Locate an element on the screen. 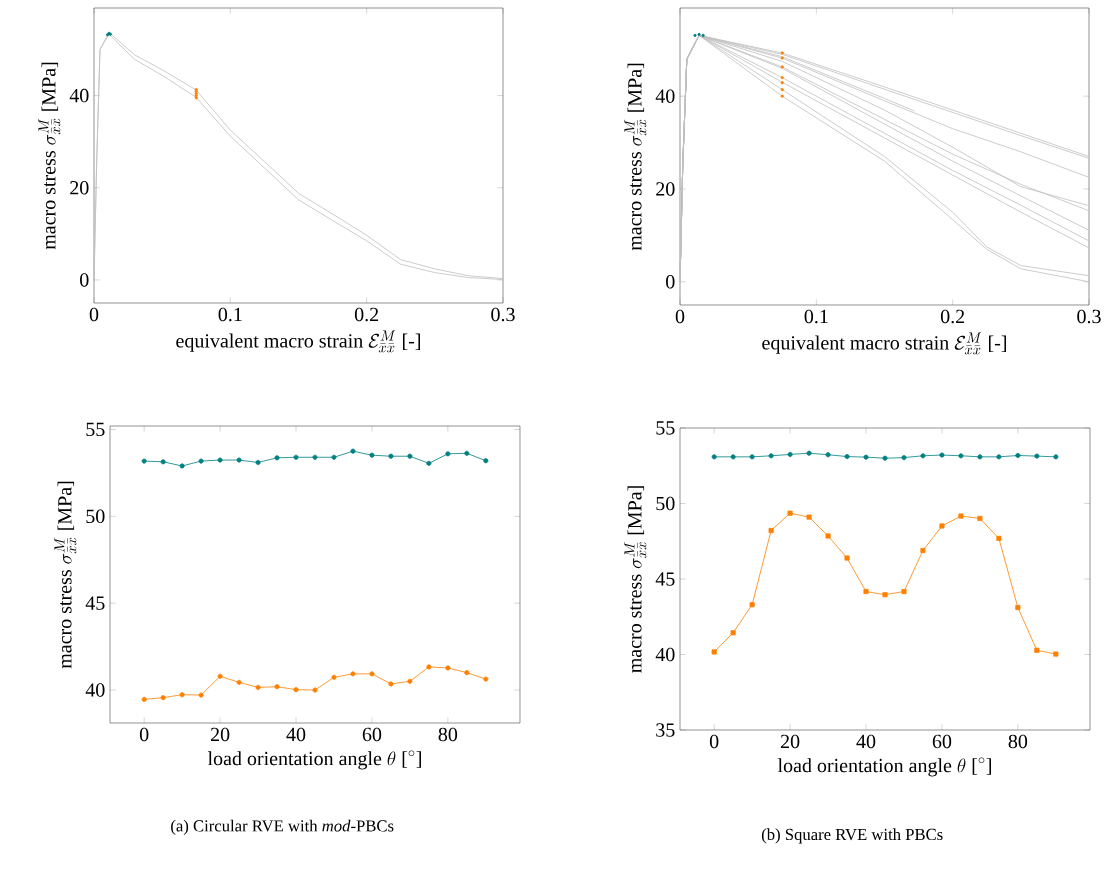  text: (b) Square RVE with PBCs is located at coordinates (852, 836).